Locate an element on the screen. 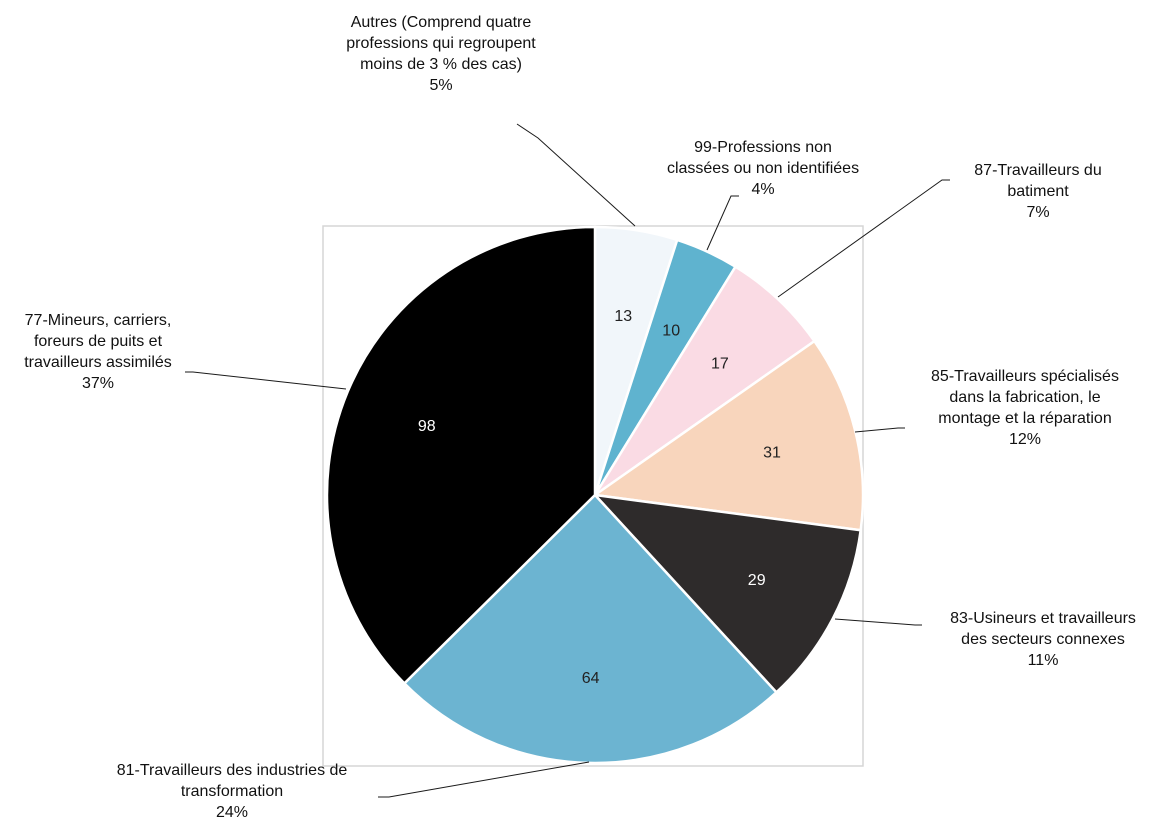 The height and width of the screenshot is (823, 1156). slice-value-label: 10 is located at coordinates (671, 331).